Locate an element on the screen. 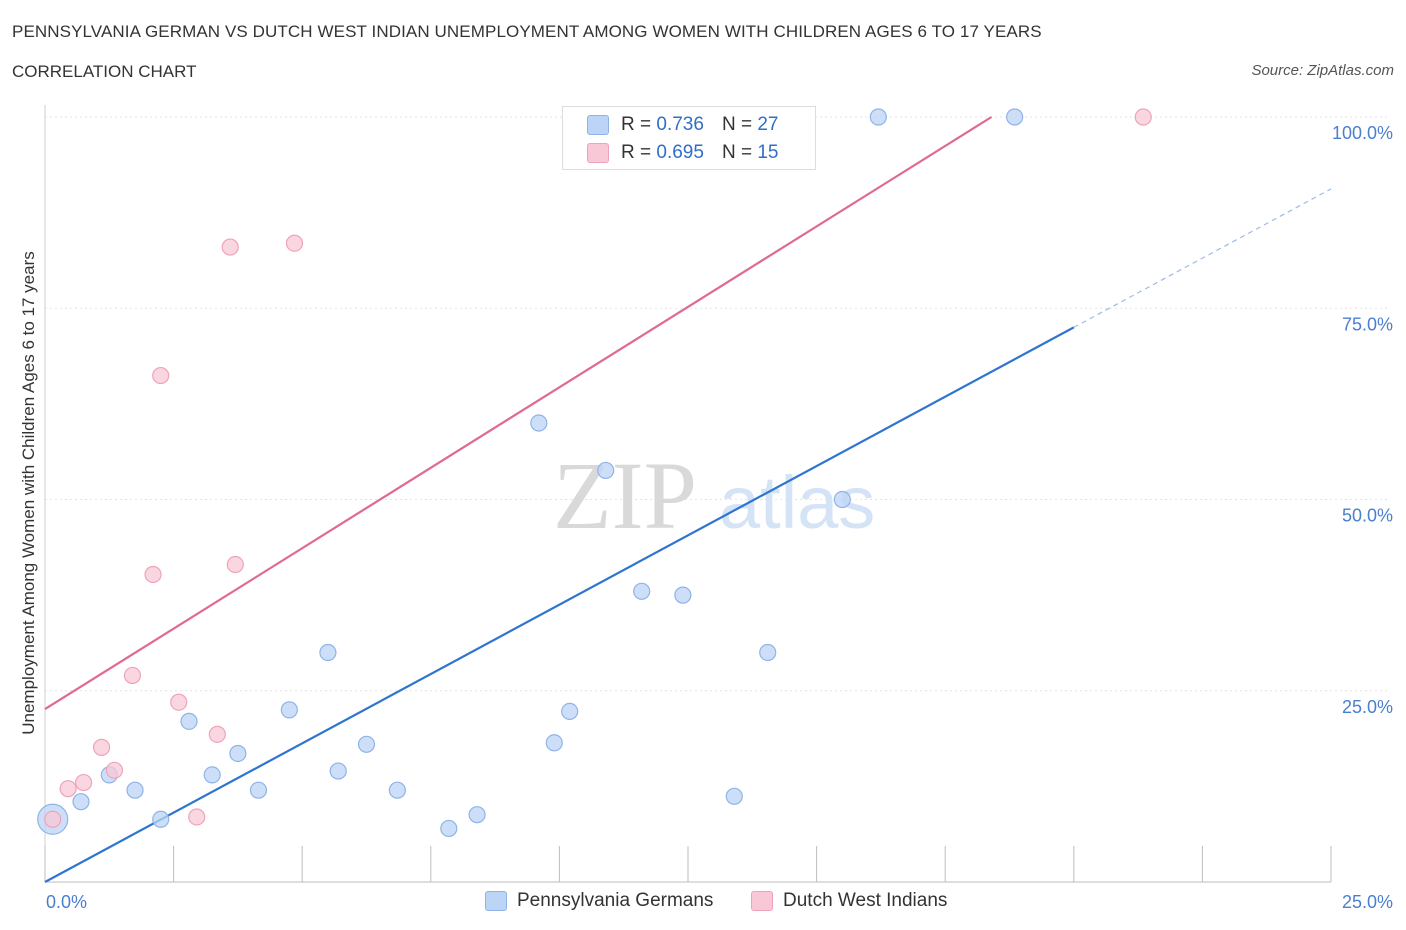  watermark-atlas: atlas is located at coordinates (797, 502).